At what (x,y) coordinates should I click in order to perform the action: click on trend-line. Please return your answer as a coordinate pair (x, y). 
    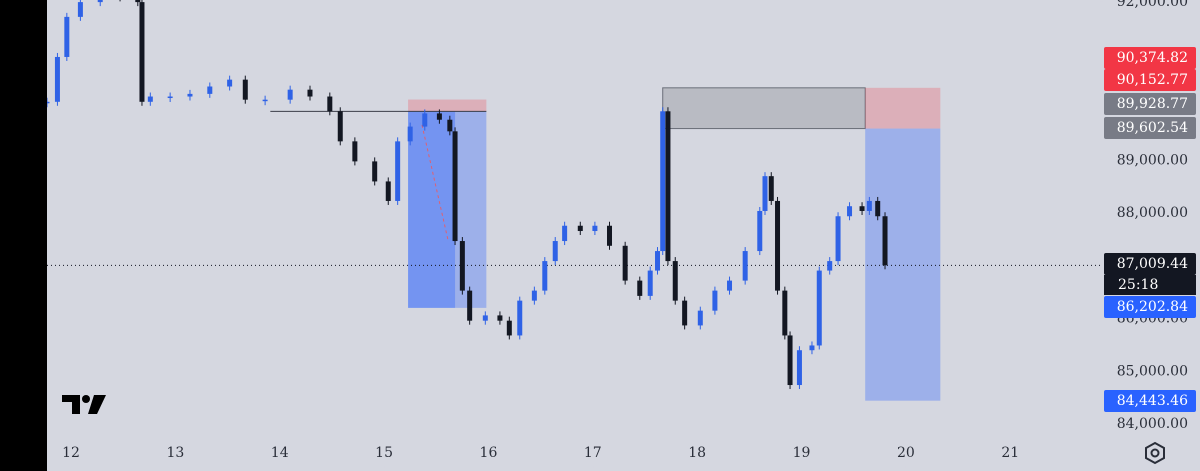
    Looking at the image, I should click on (435, 182).